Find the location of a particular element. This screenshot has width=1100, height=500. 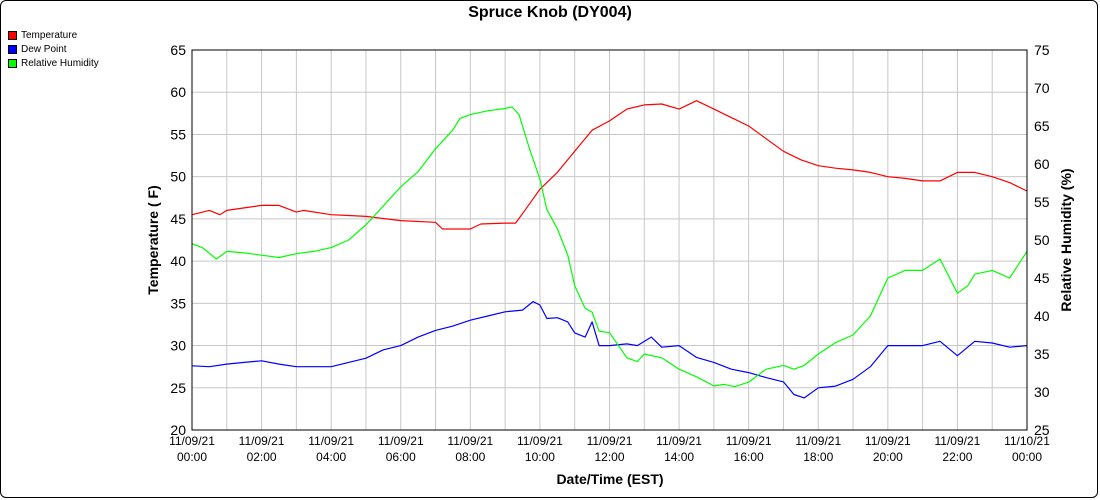

y2-tick-label: 50 is located at coordinates (1042, 240).